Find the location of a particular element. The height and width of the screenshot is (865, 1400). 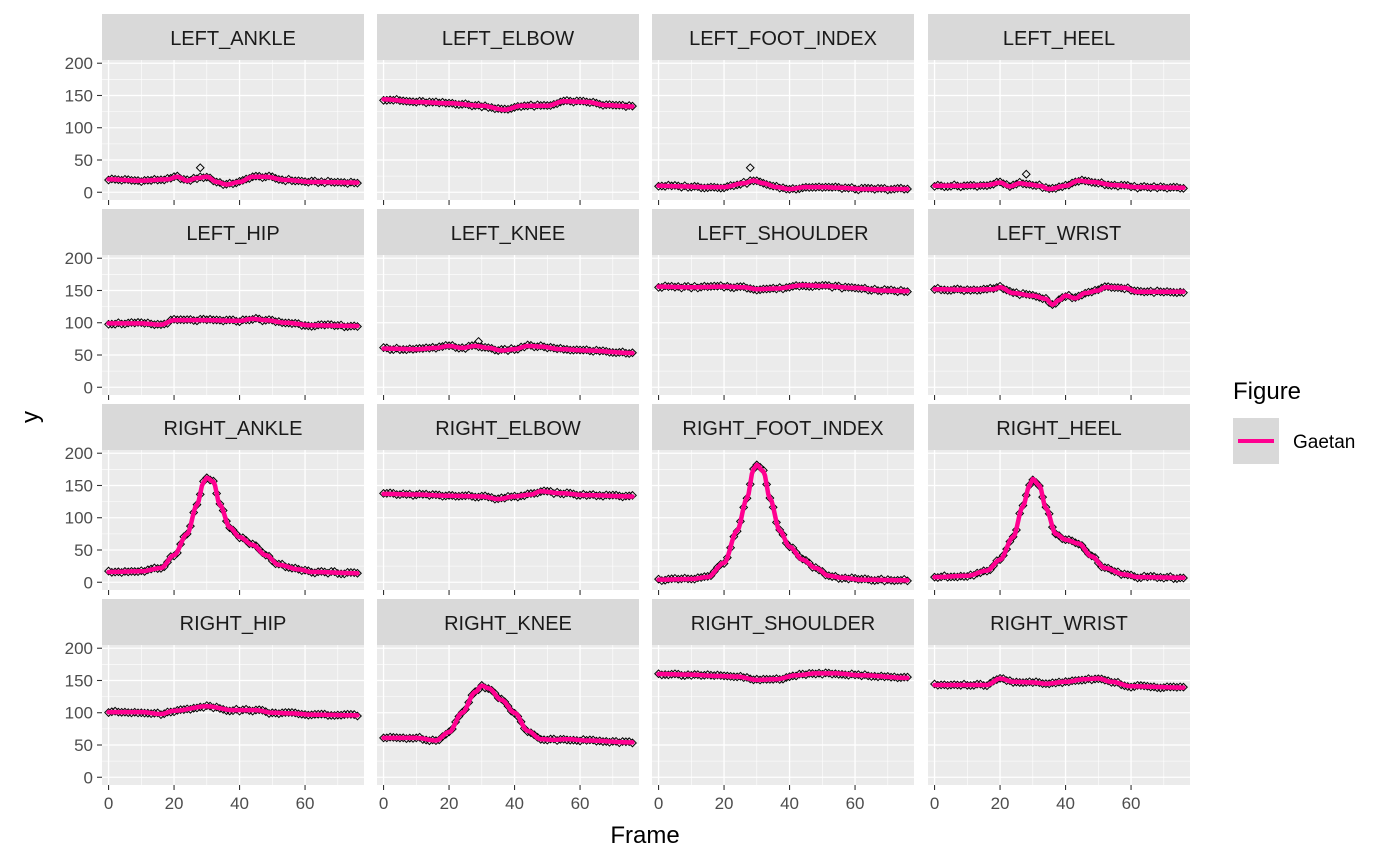

strip-right-shoulder is located at coordinates (783, 622).